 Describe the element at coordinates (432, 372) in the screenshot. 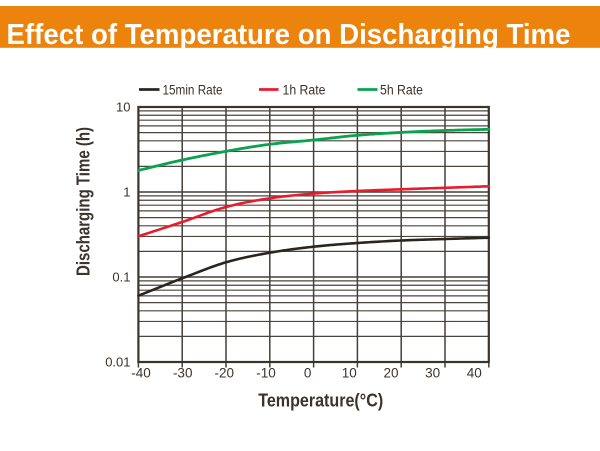

I see `svg-text: 30` at that location.